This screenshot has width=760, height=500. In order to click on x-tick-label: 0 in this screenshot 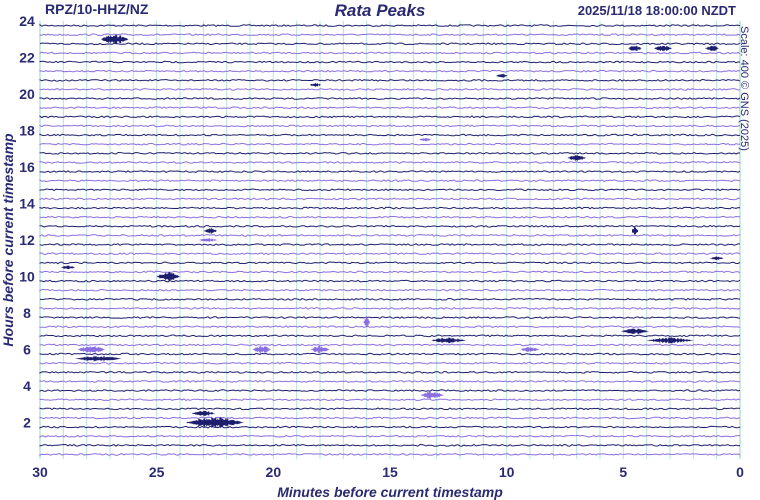, I will do `click(740, 472)`.